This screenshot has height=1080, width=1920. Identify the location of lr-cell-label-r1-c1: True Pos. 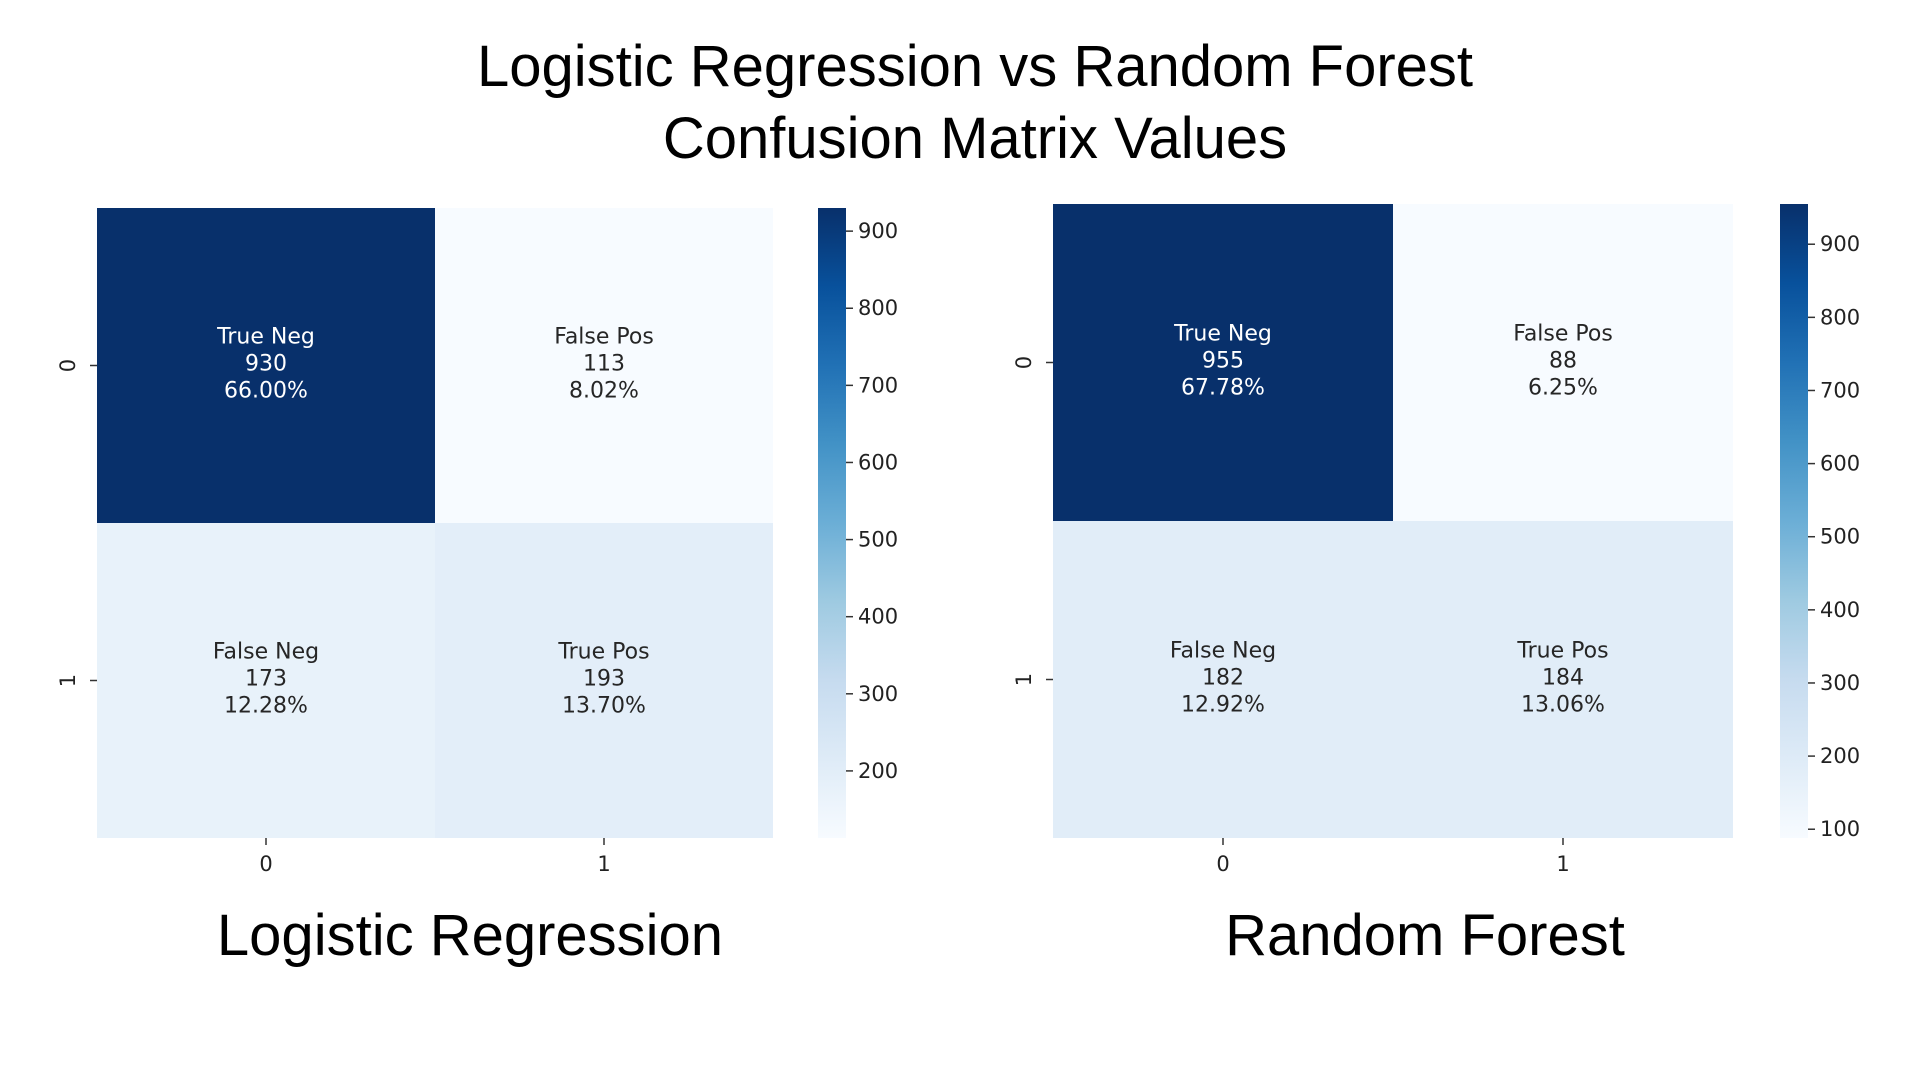
(603, 652).